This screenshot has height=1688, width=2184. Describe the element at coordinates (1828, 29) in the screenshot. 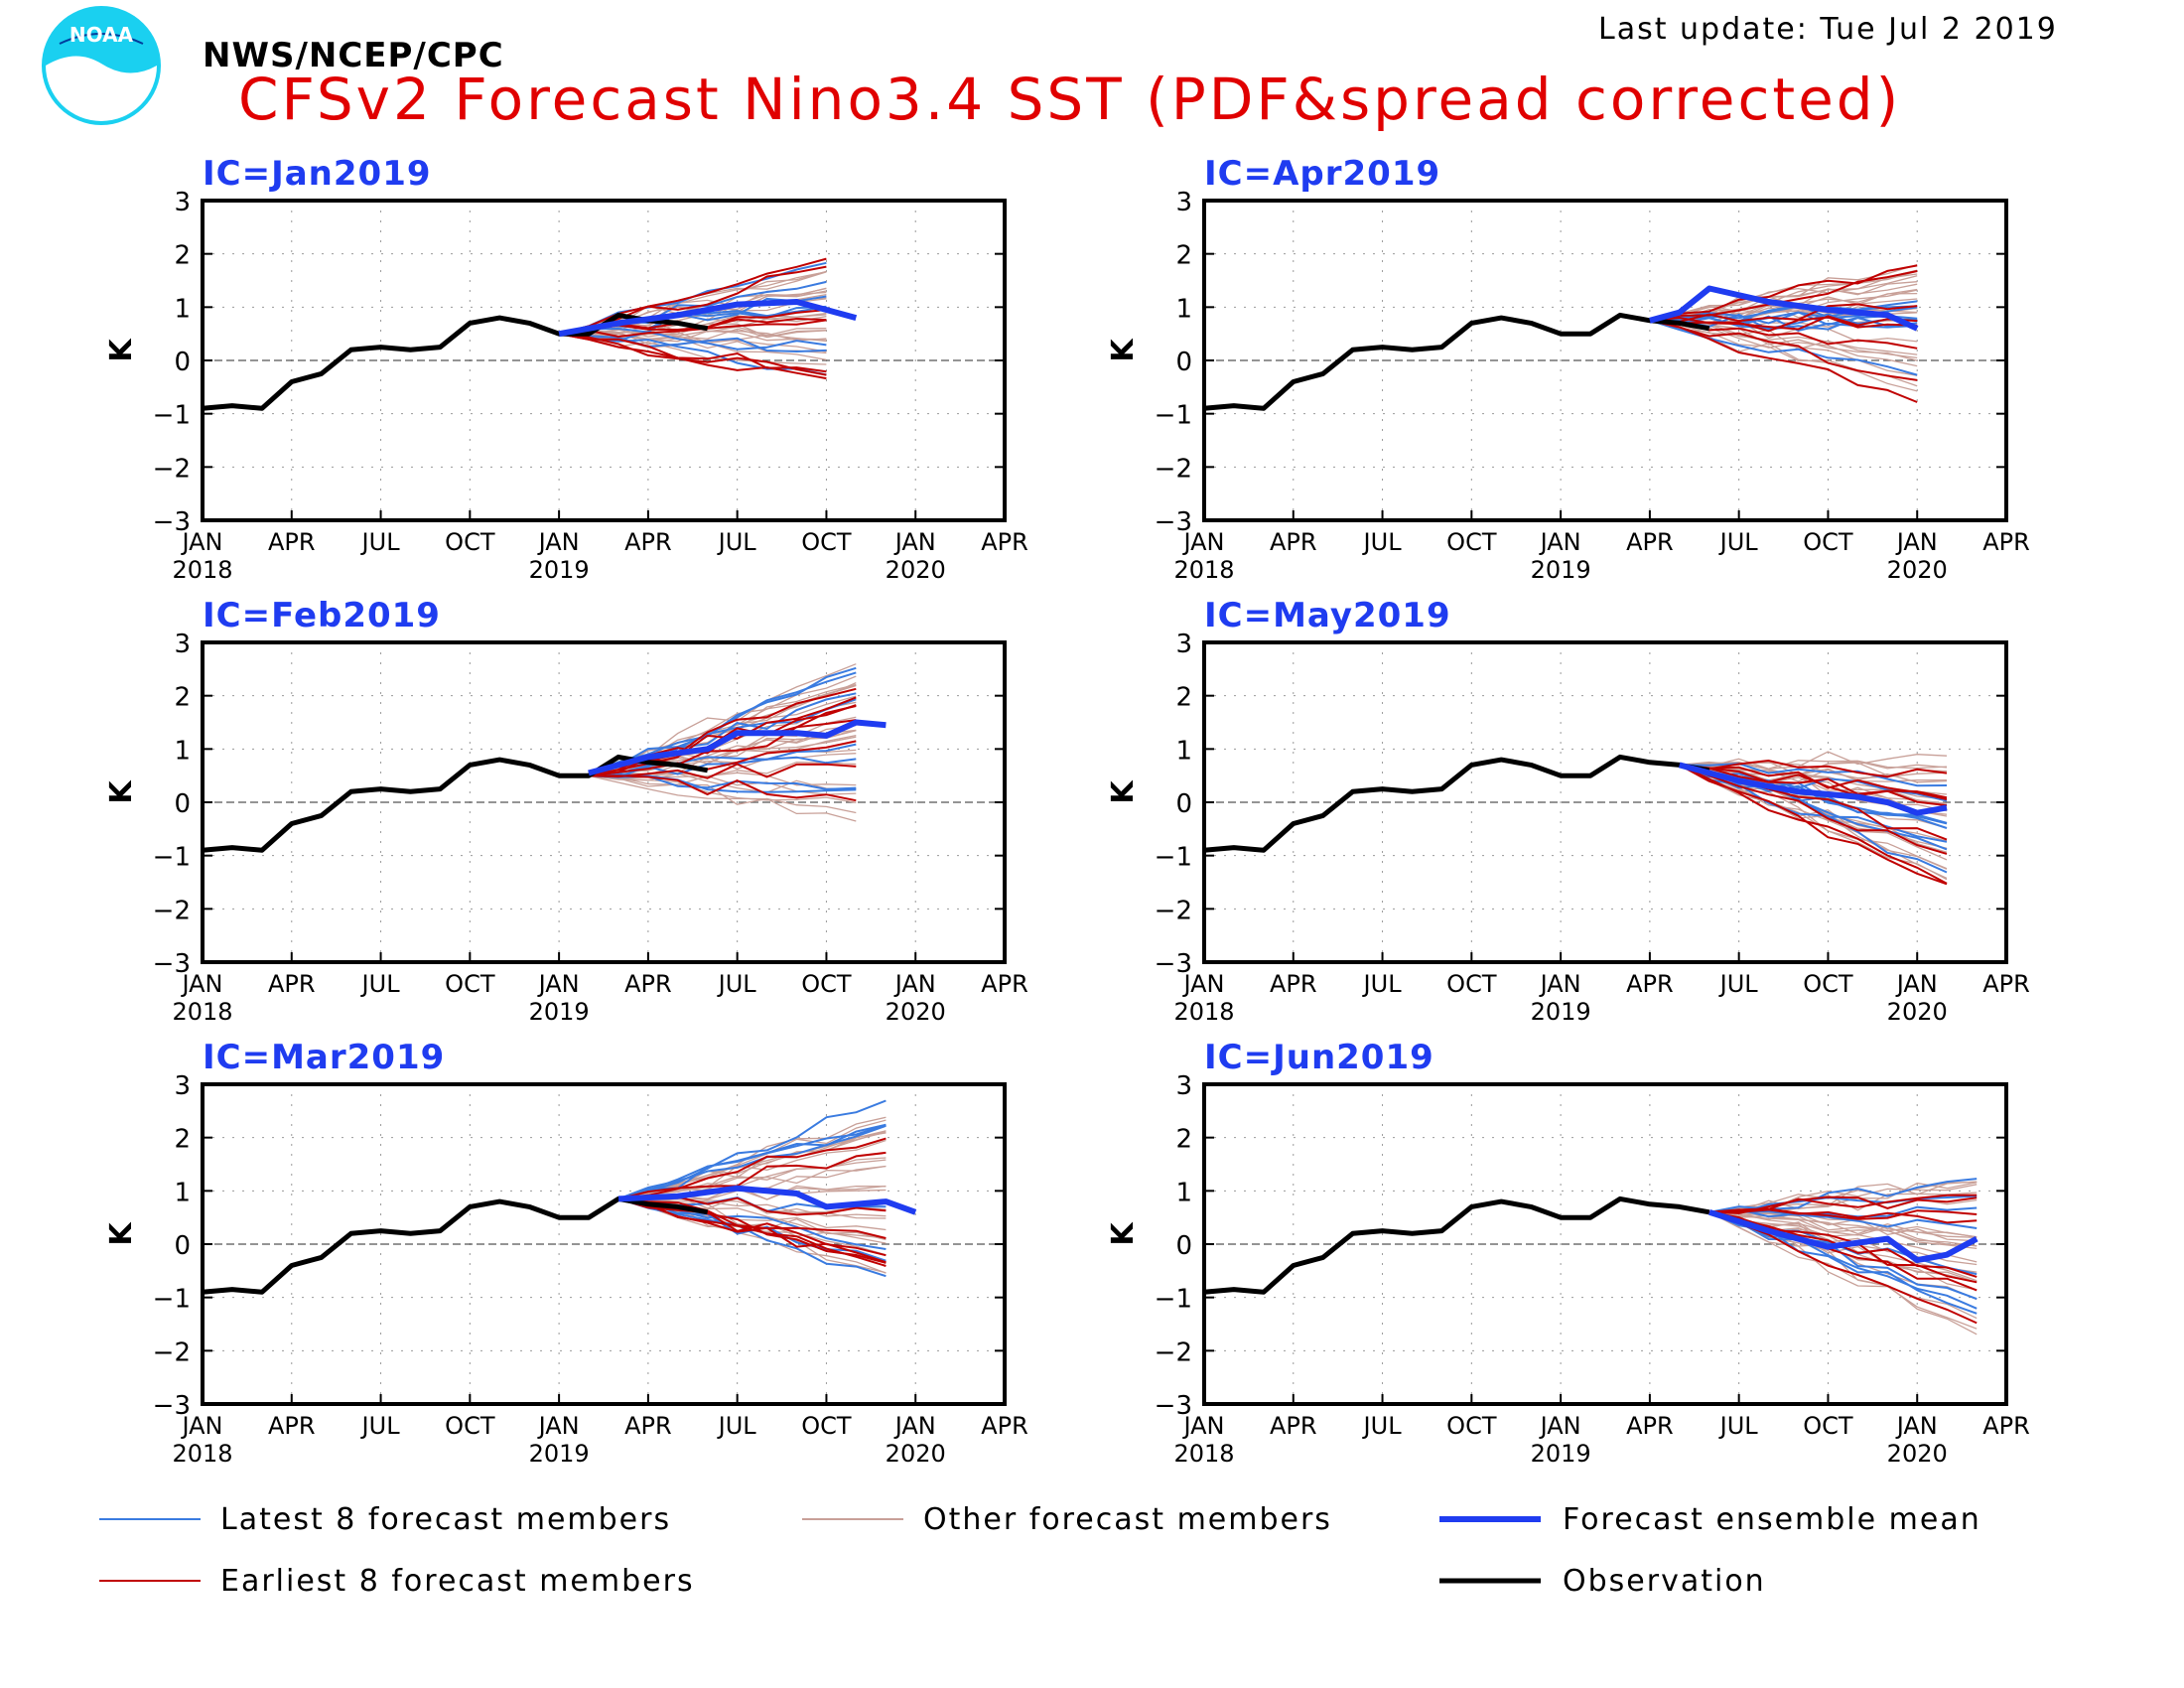

I see `last-update: Last update: Tue Jul 2 2019` at that location.